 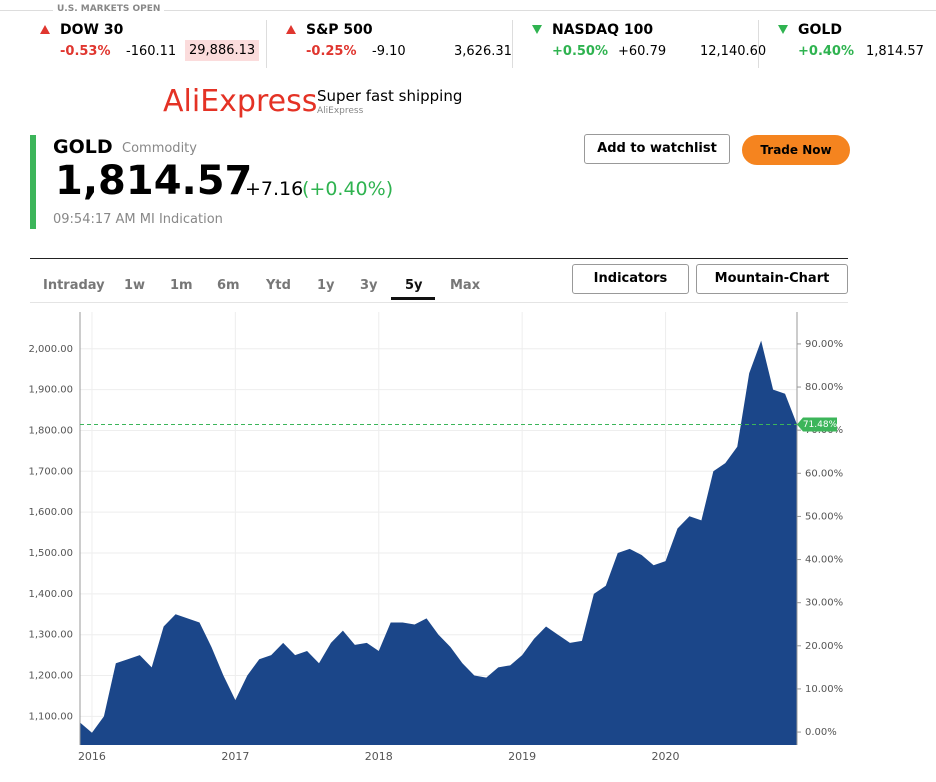 I want to click on x-tick-label: 2016, so click(x=92, y=756).